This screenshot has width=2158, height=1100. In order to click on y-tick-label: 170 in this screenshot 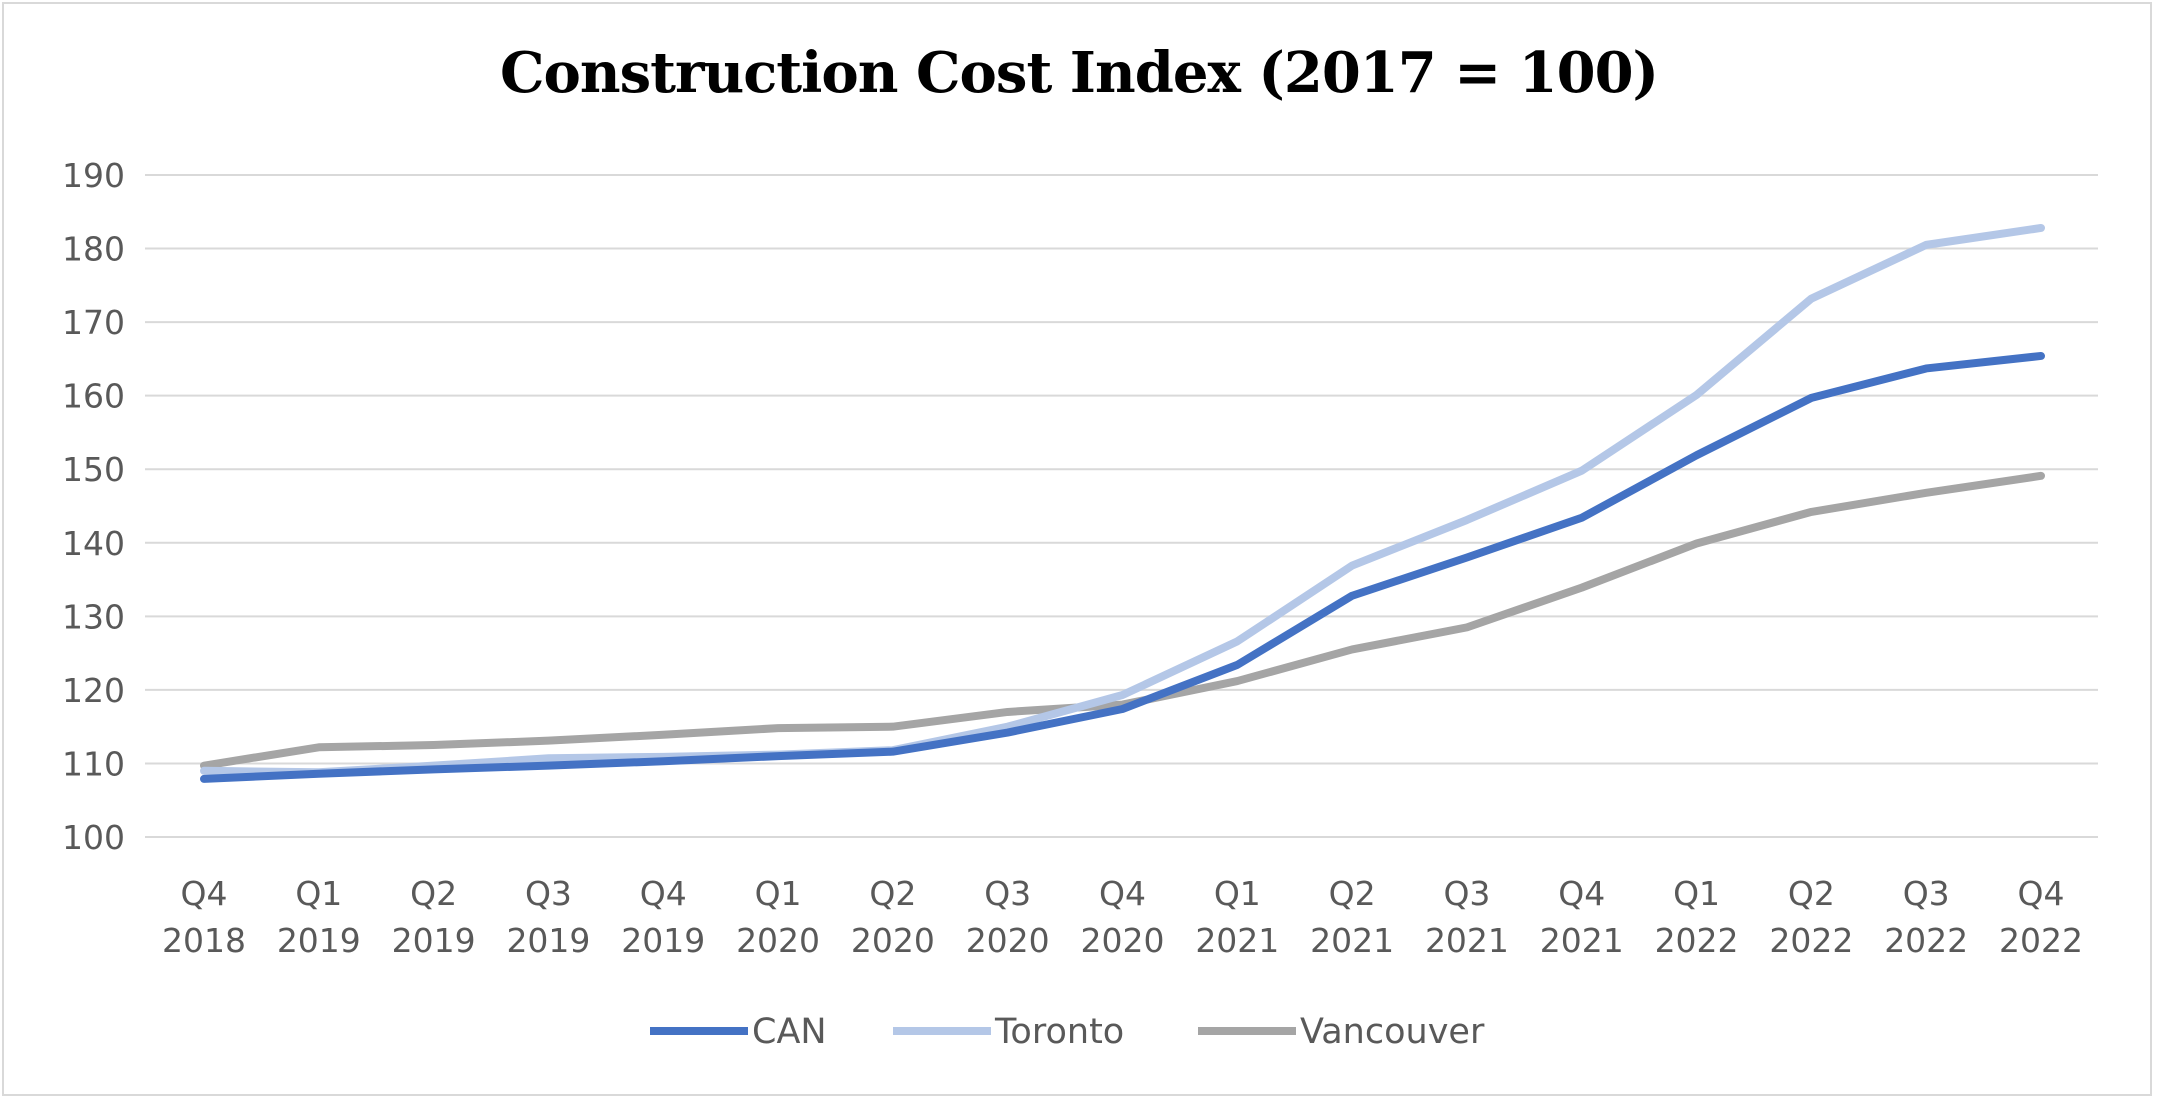, I will do `click(93, 322)`.